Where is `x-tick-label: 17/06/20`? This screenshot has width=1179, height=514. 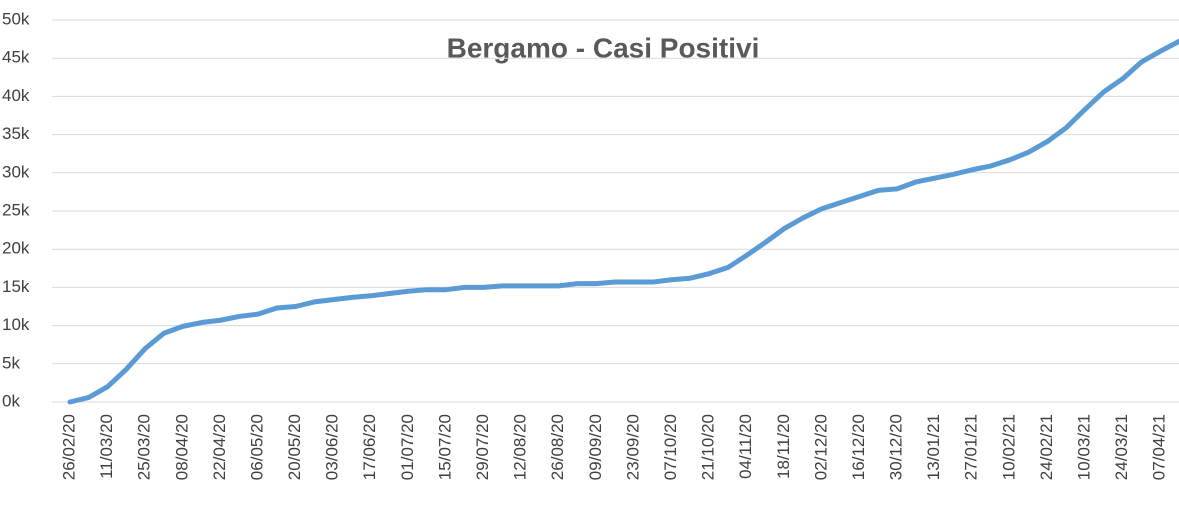 x-tick-label: 17/06/20 is located at coordinates (369, 447).